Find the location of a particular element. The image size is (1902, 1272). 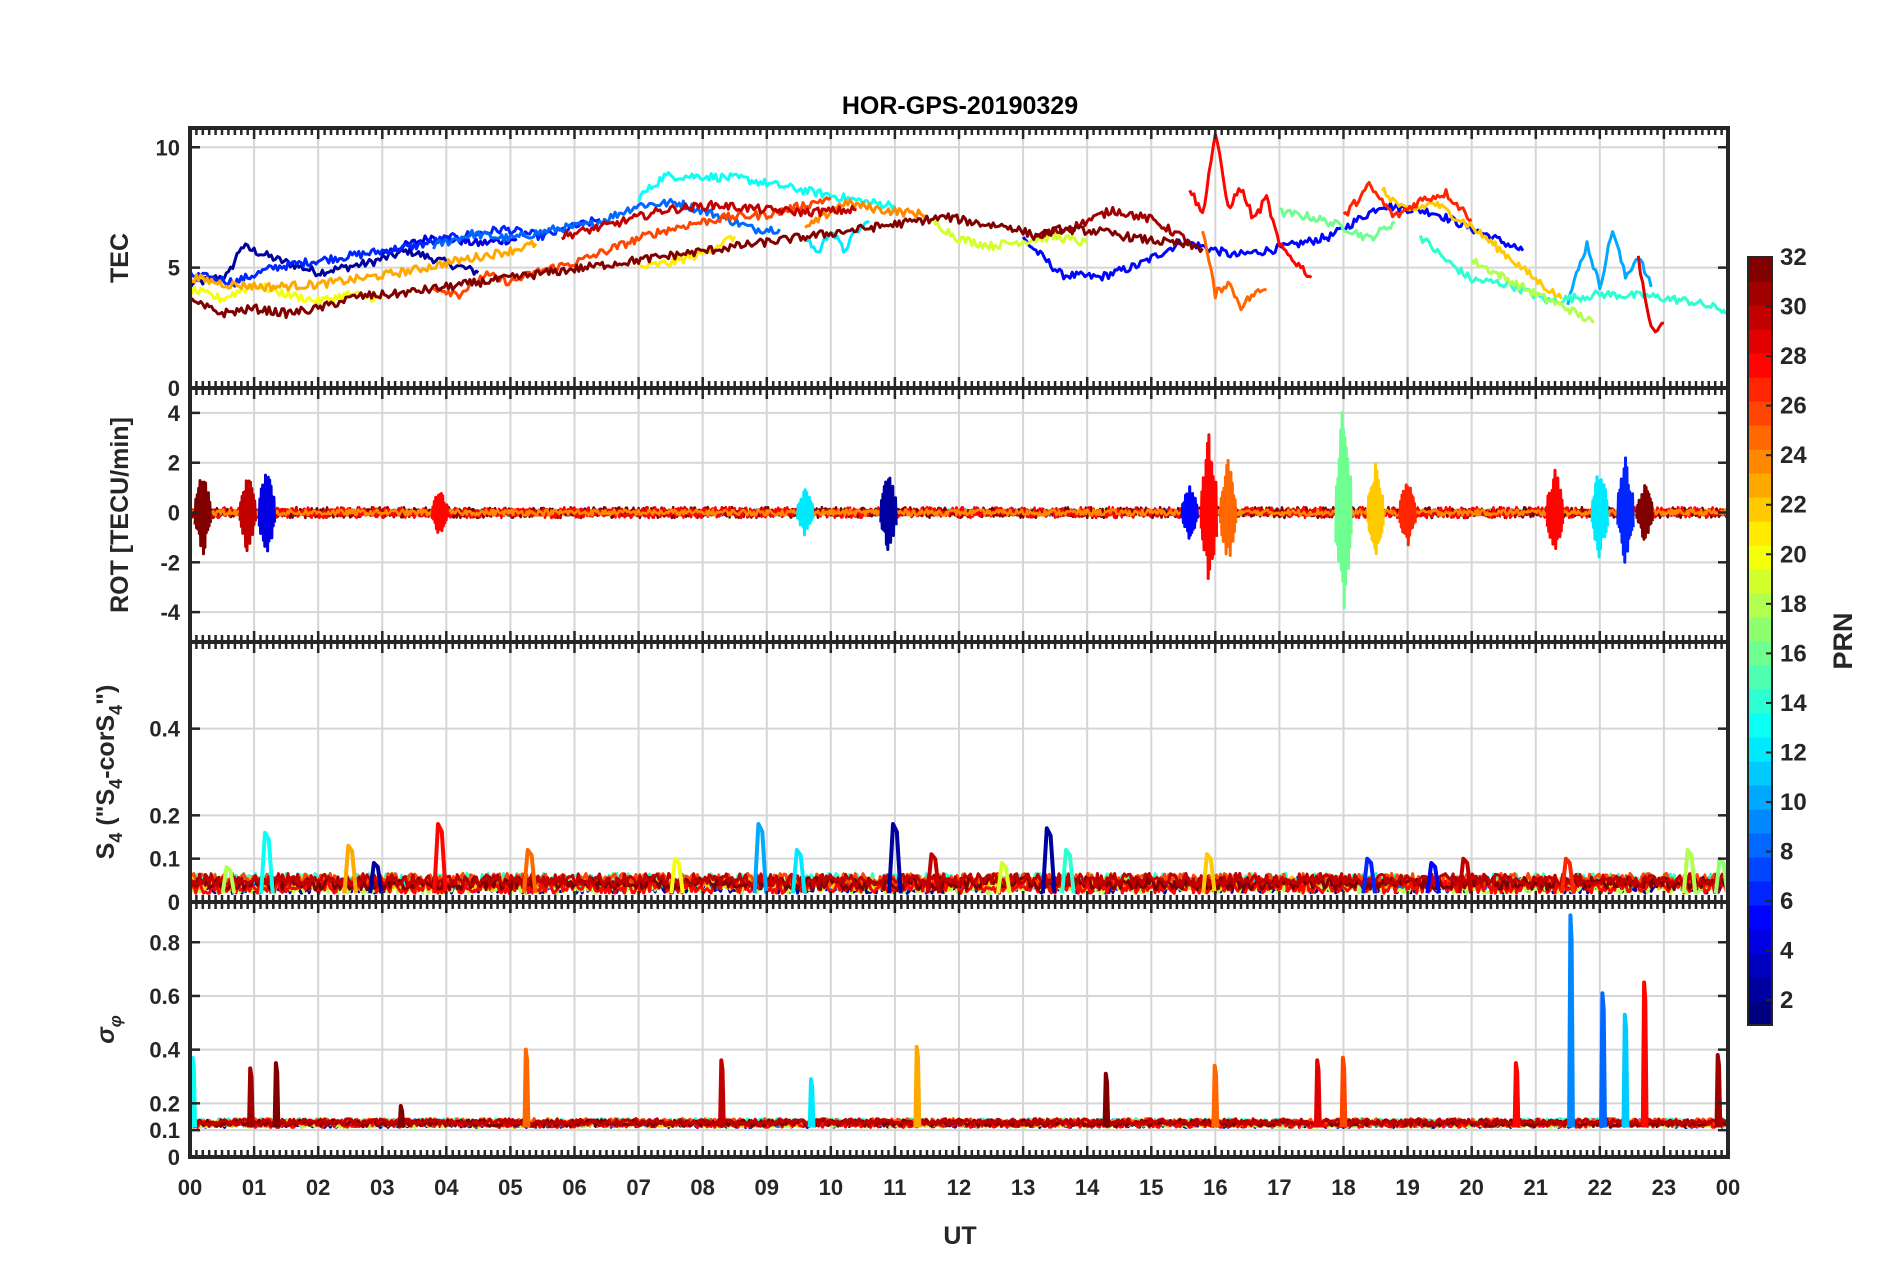

x-tick-label: 23 is located at coordinates (1664, 1187).